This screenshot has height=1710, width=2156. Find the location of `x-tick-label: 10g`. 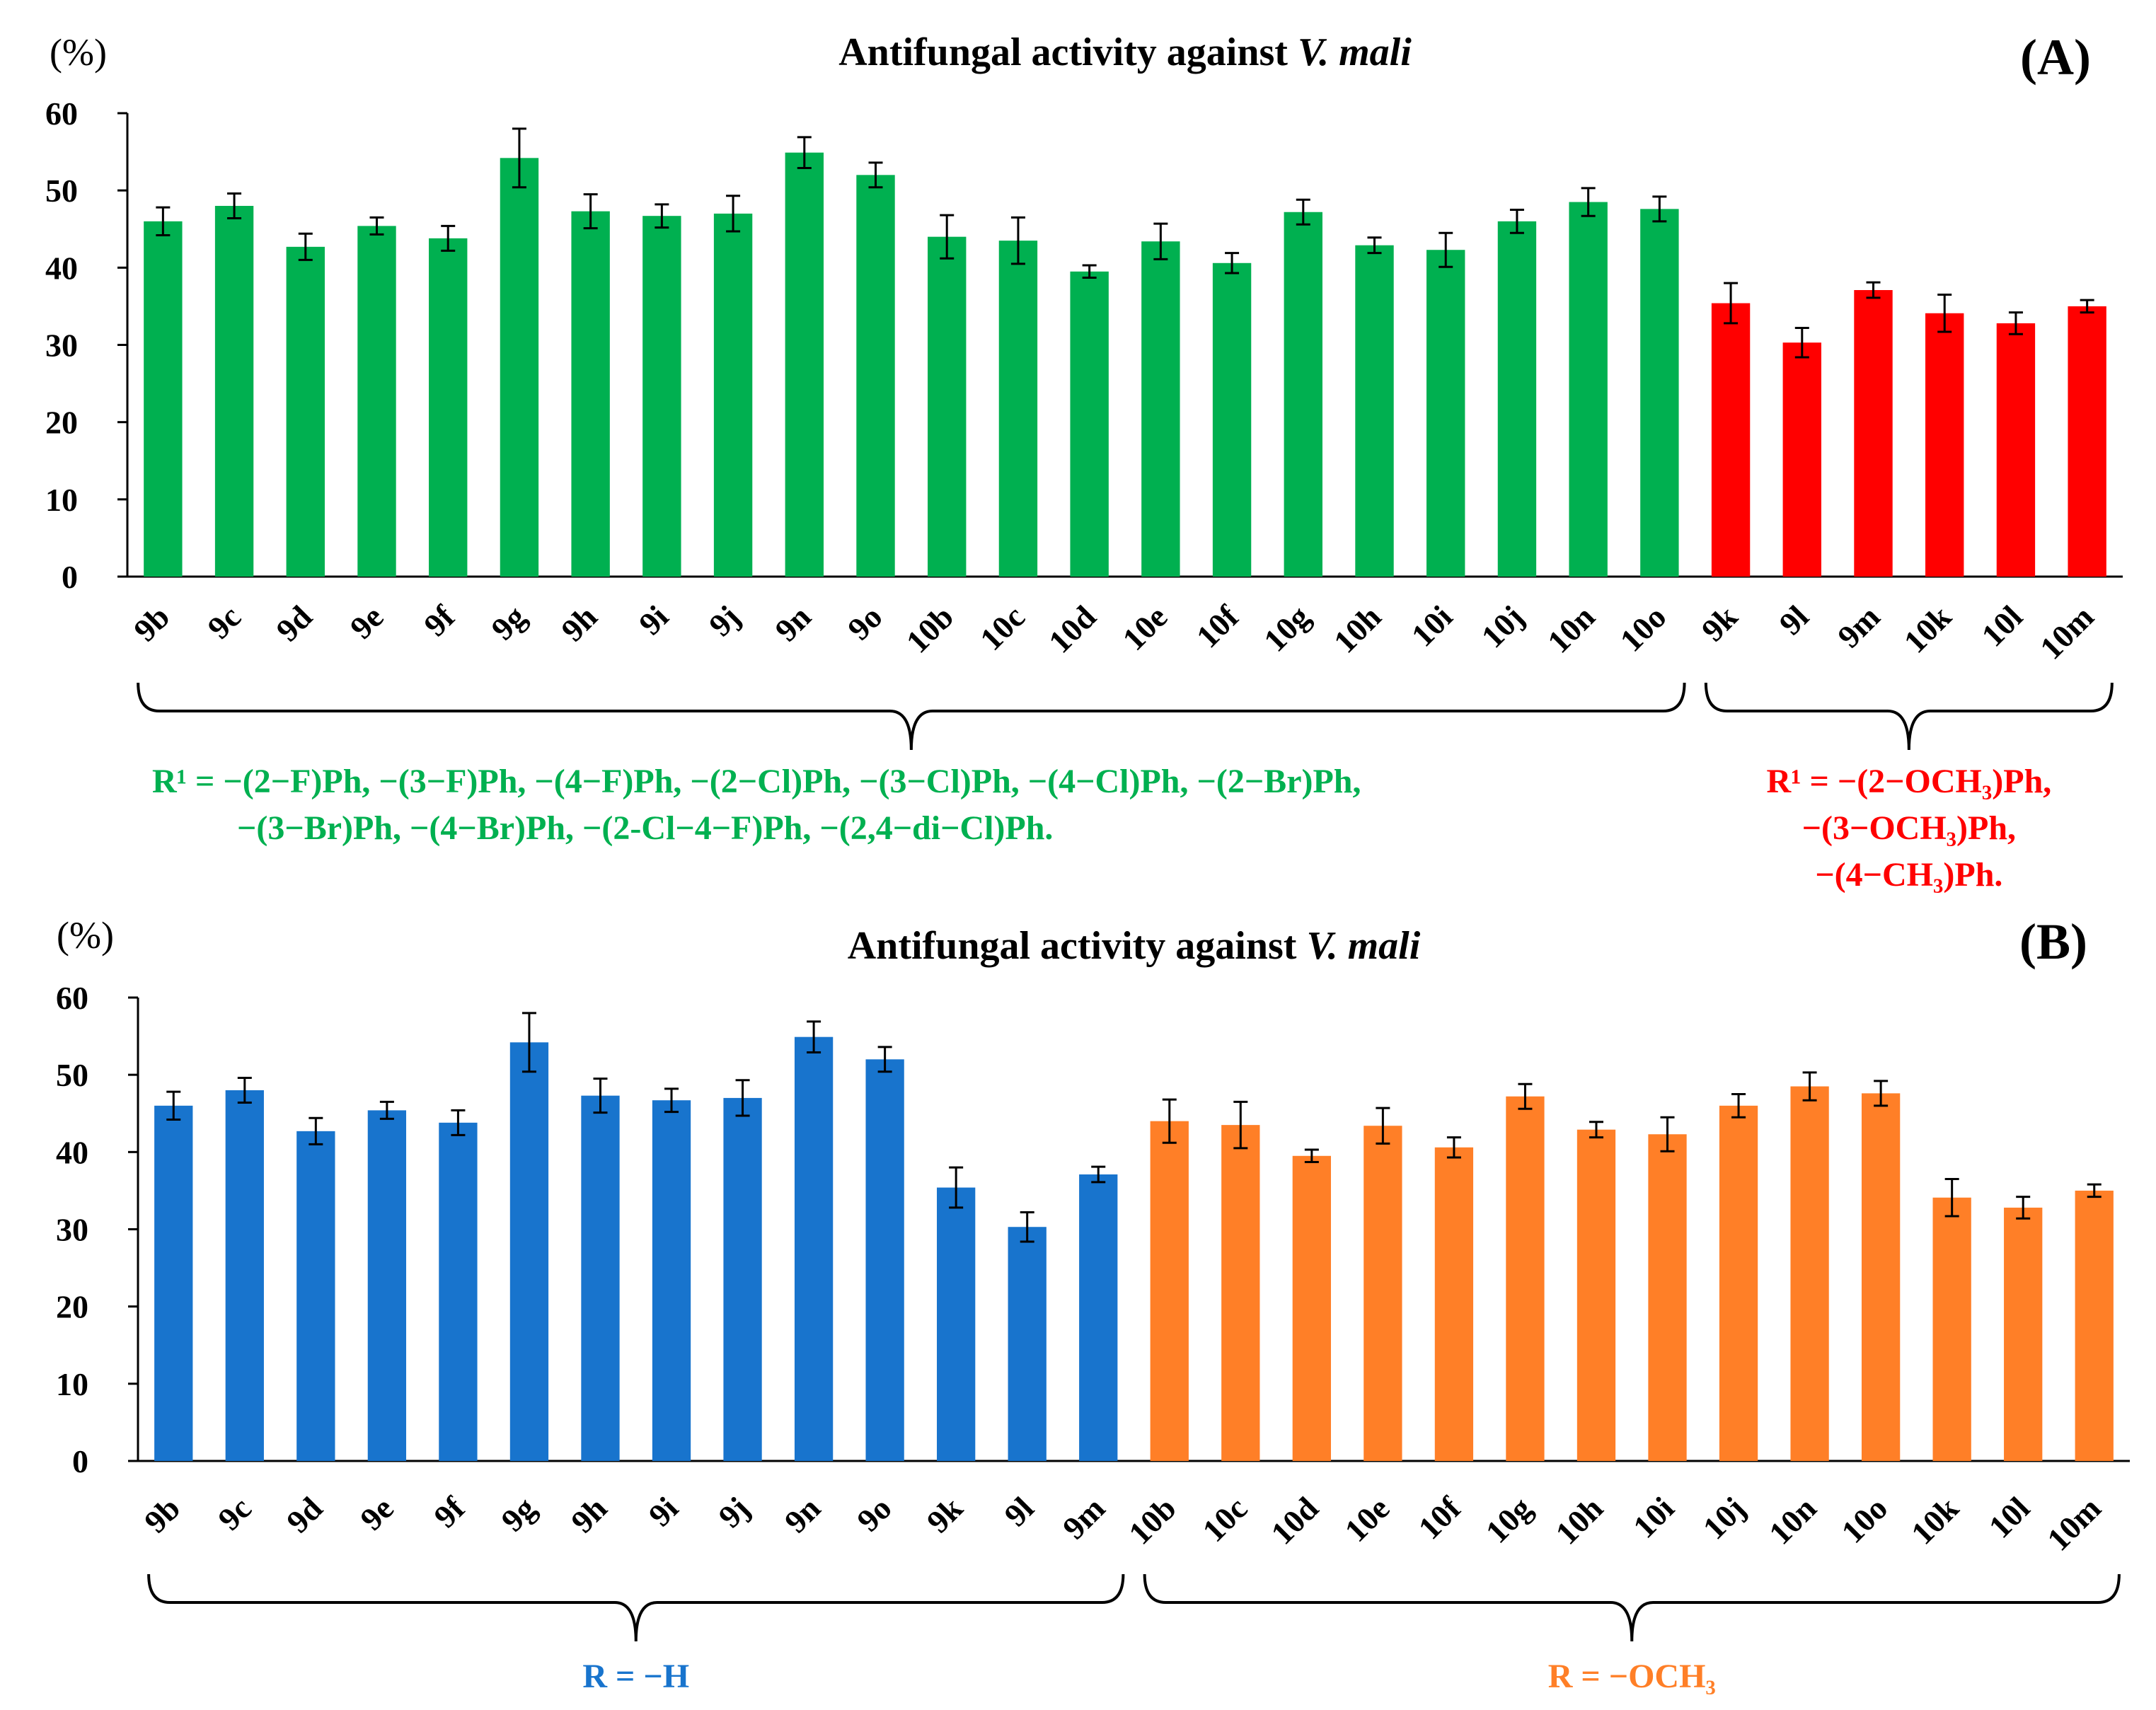

x-tick-label: 10g is located at coordinates (1287, 629).